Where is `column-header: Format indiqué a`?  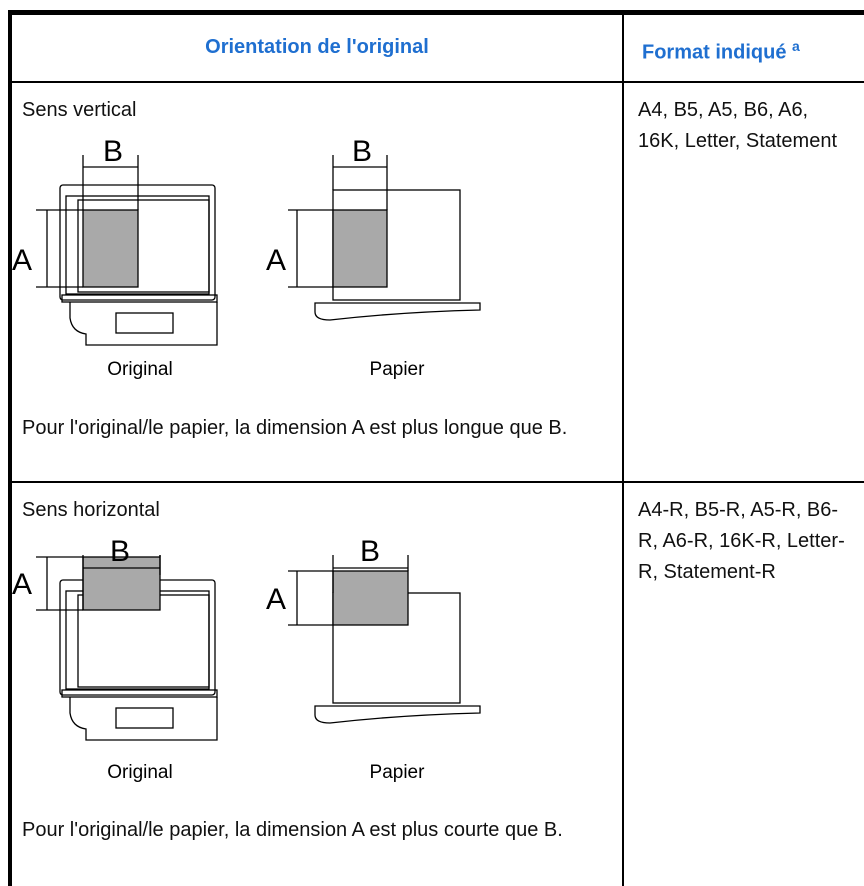 column-header: Format indiqué a is located at coordinates (721, 51).